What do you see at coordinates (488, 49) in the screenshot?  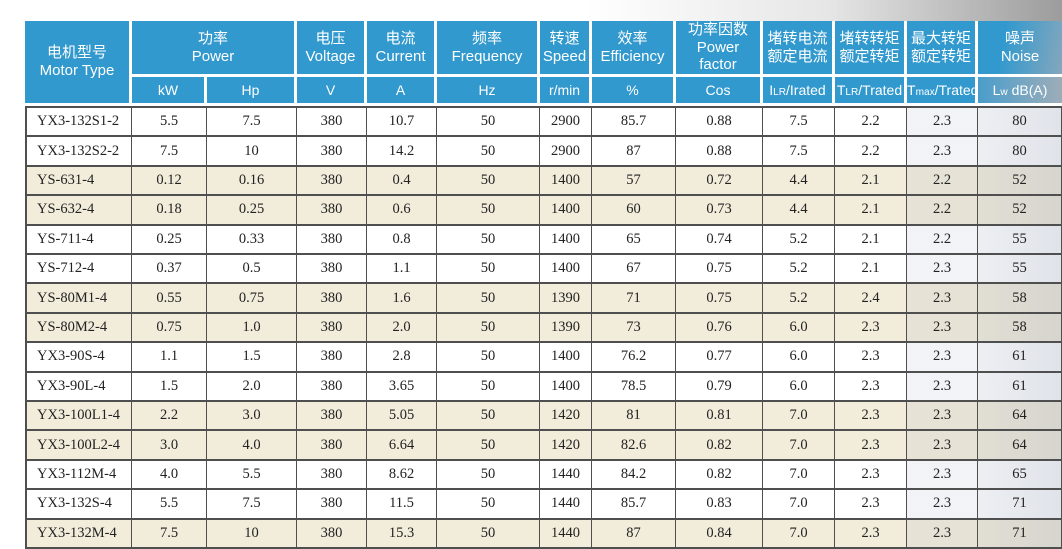 I see `header-frequency: 频率 Frequency` at bounding box center [488, 49].